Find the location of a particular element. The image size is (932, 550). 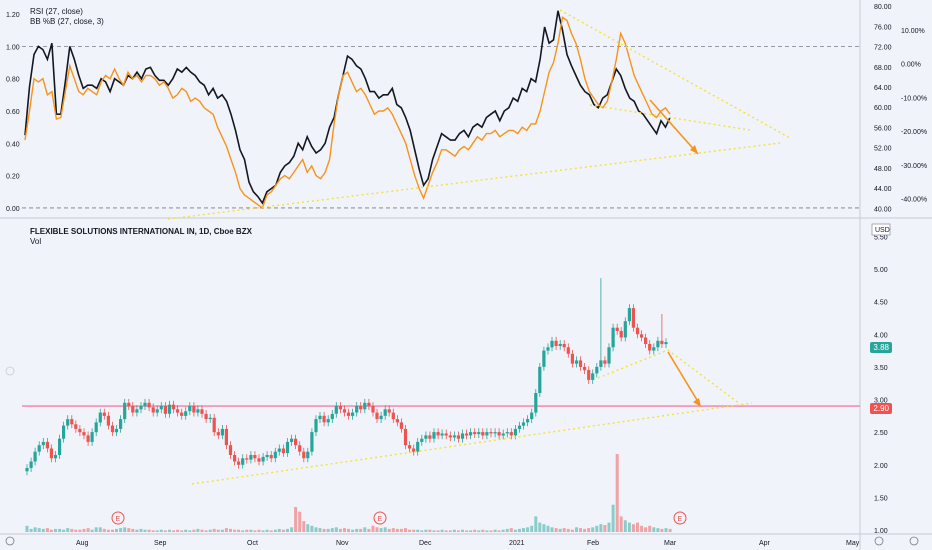

price-tick: 3.50 is located at coordinates (881, 368).